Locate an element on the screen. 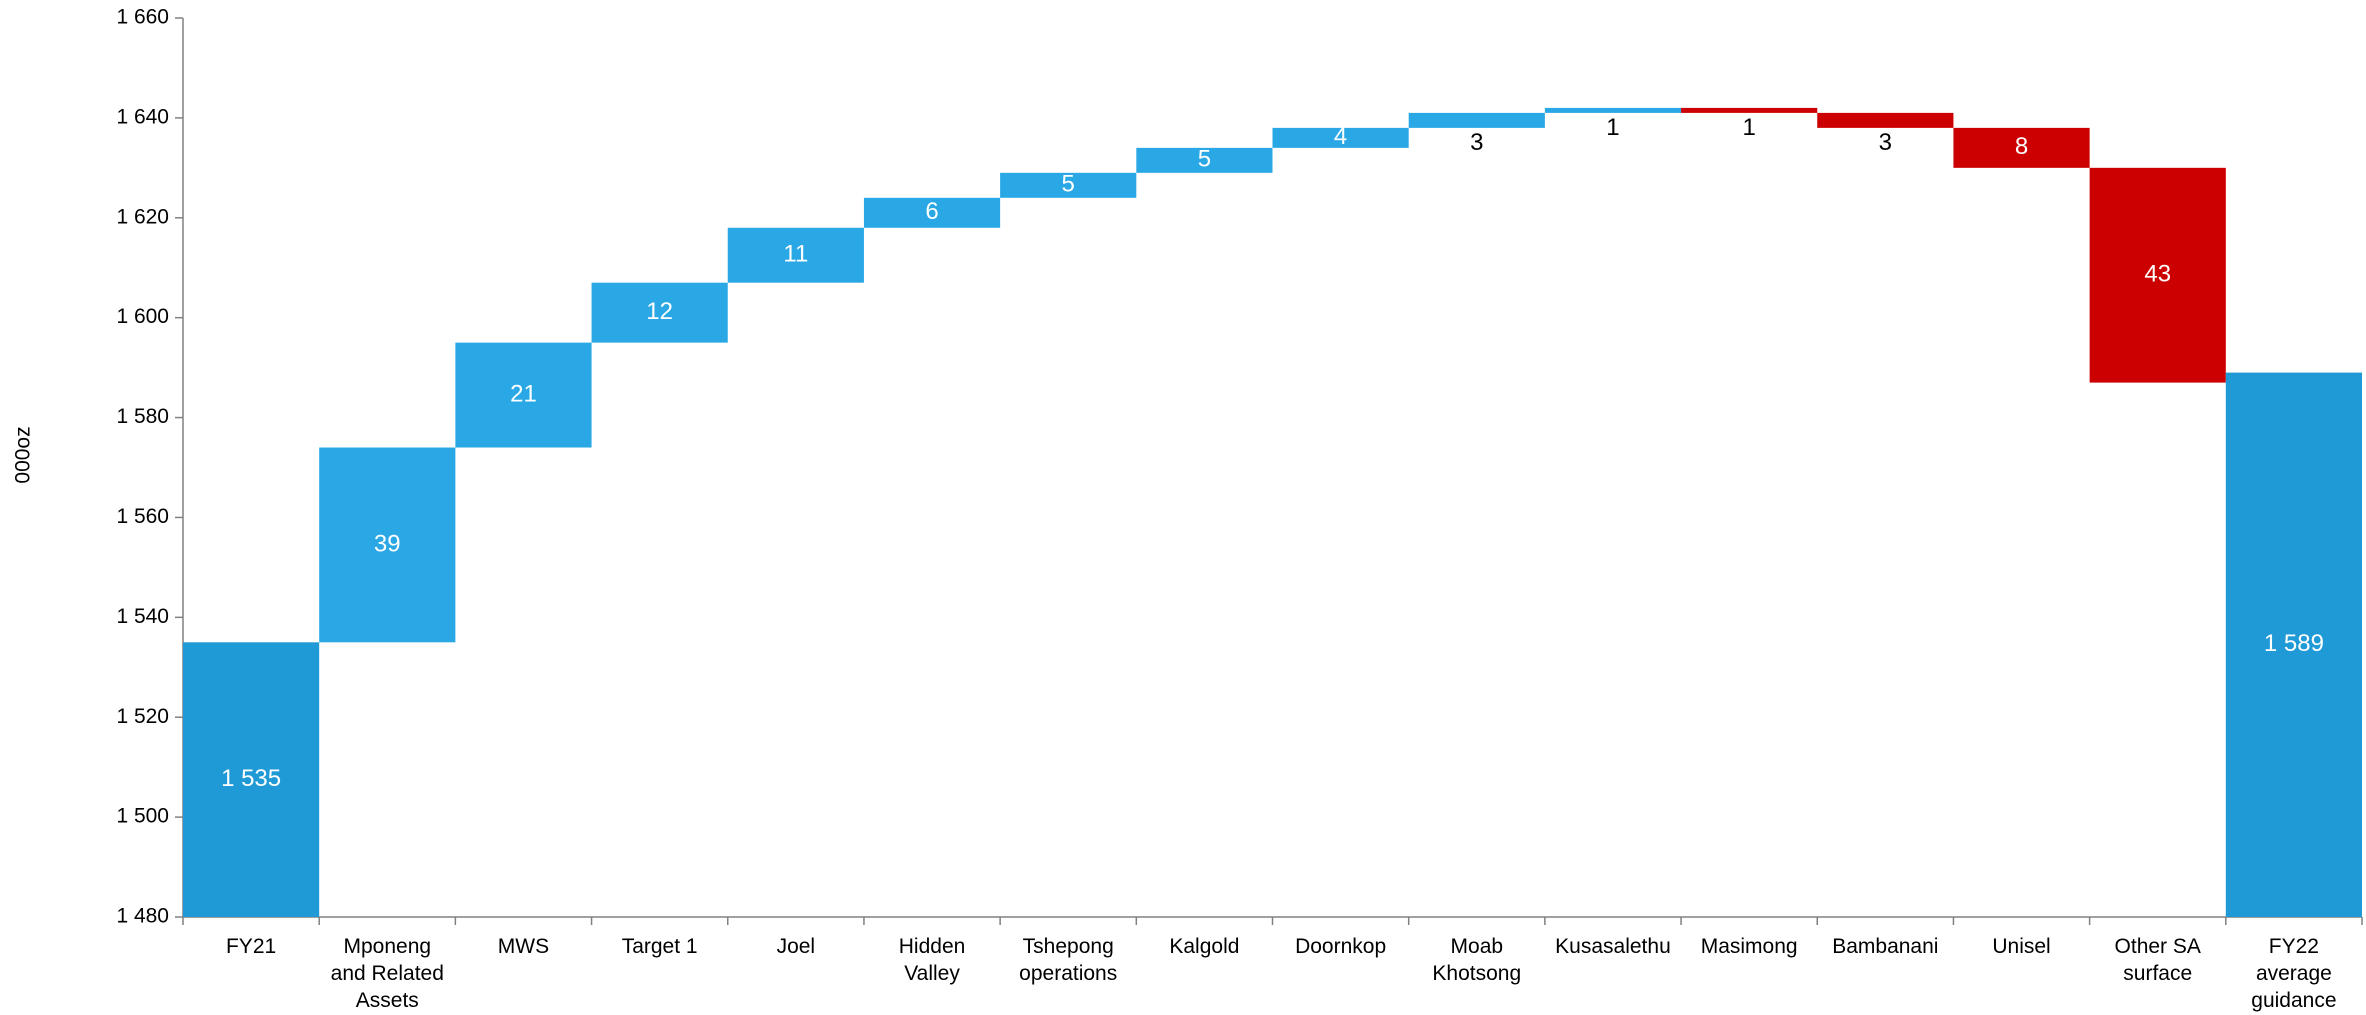  y-tick-label: 1 560 is located at coordinates (142, 516).